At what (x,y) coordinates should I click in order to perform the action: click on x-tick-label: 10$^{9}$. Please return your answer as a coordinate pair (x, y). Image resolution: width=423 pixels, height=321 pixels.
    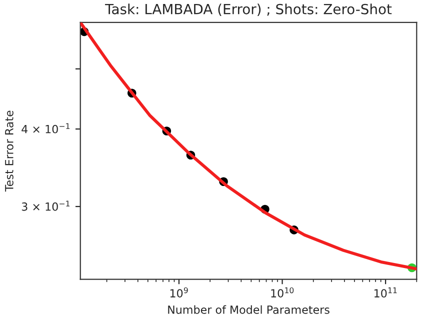
    Looking at the image, I should click on (179, 292).